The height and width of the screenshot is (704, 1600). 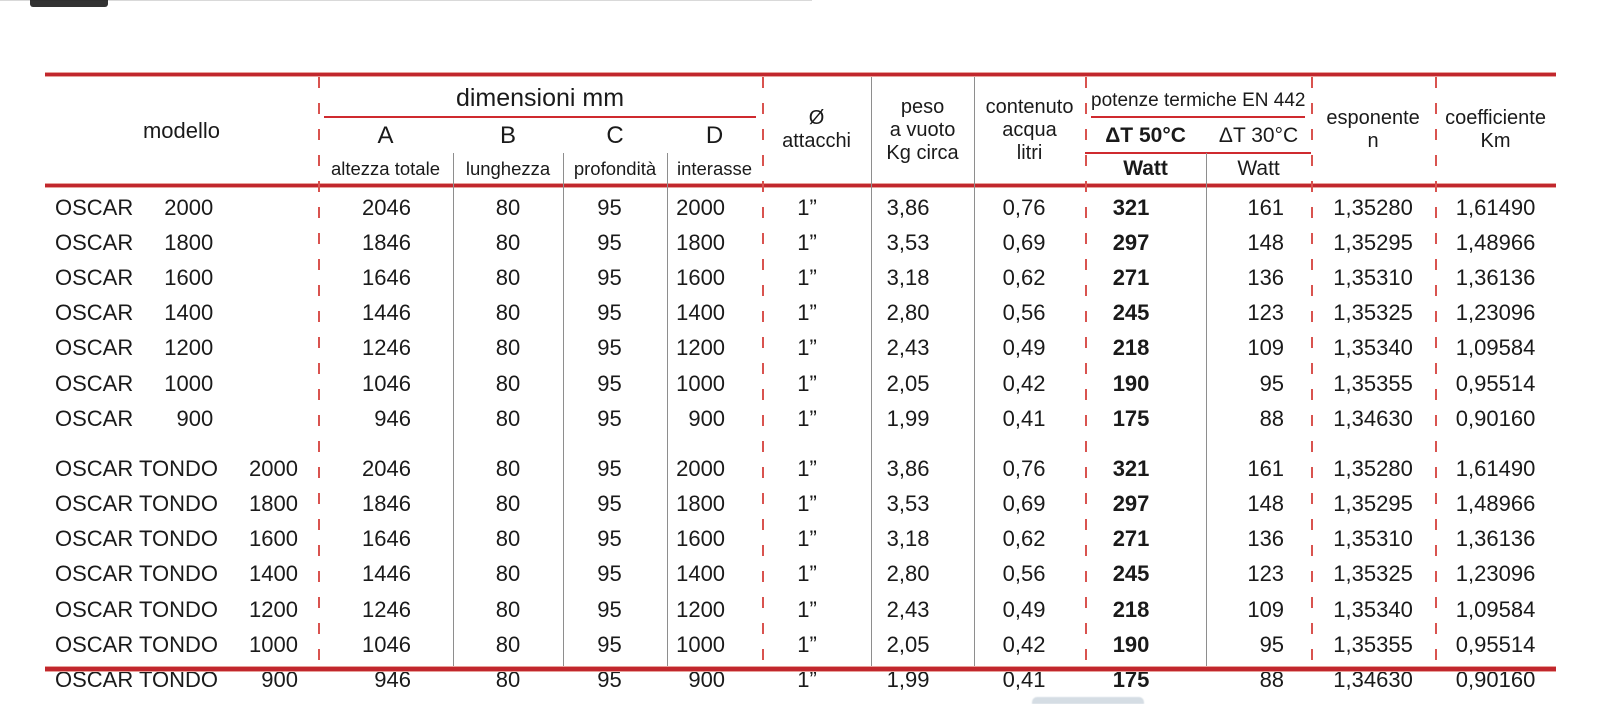 I want to click on cell-watt-50: 190, so click(x=1131, y=644).